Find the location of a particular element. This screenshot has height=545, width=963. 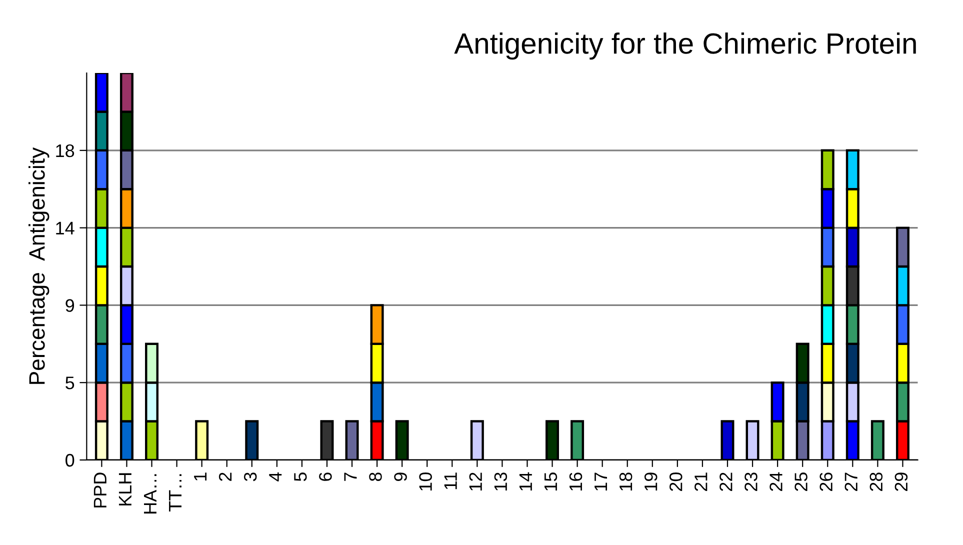

x-tick-label: 2 is located at coordinates (225, 476).